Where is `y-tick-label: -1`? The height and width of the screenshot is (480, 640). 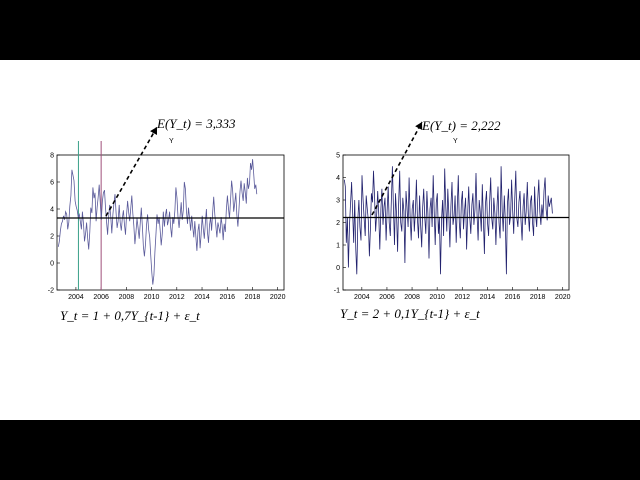
y-tick-label: -1 is located at coordinates (337, 291).